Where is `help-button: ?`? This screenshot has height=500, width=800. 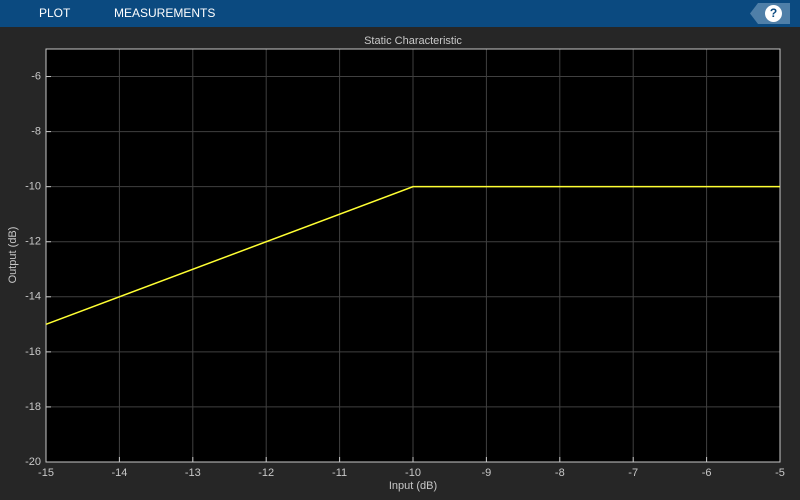 help-button: ? is located at coordinates (770, 13).